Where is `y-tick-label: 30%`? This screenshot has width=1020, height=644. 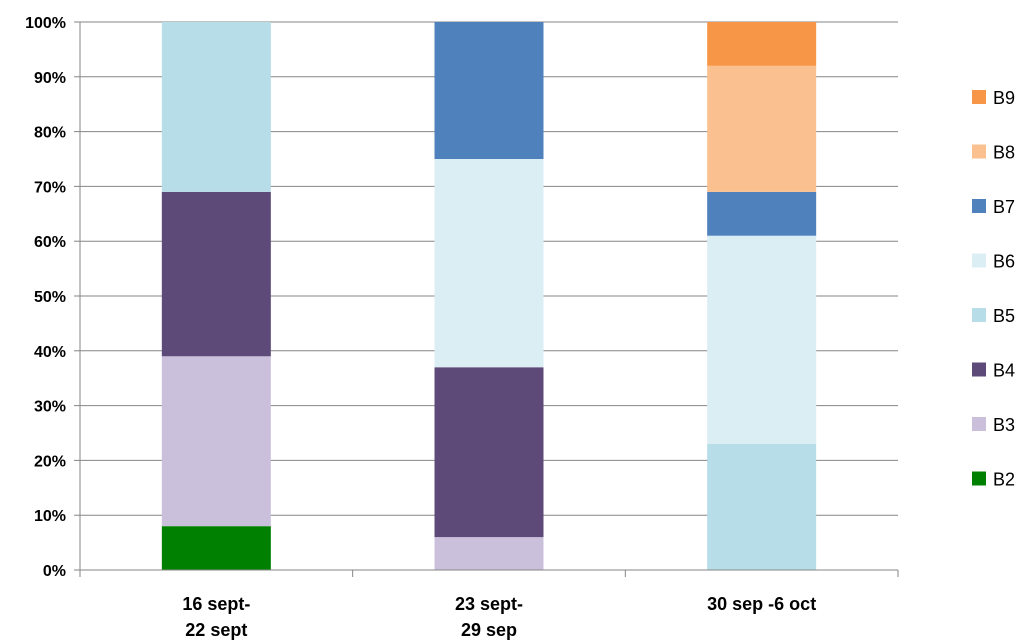
y-tick-label: 30% is located at coordinates (50, 407).